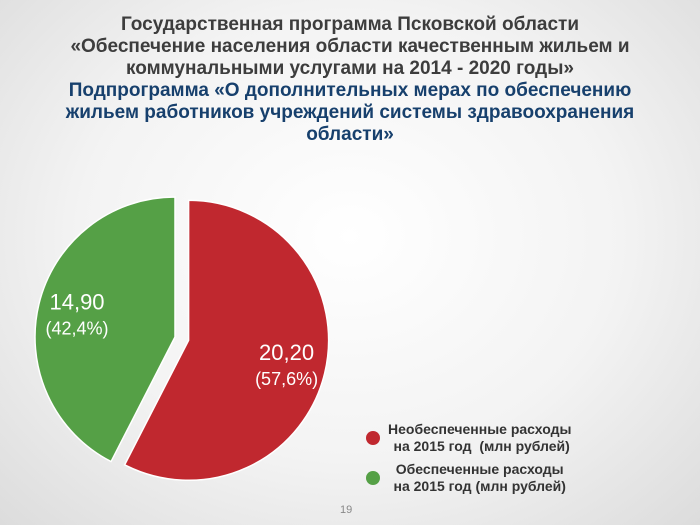 The image size is (700, 525). What do you see at coordinates (346, 510) in the screenshot?
I see `page-number: 19` at bounding box center [346, 510].